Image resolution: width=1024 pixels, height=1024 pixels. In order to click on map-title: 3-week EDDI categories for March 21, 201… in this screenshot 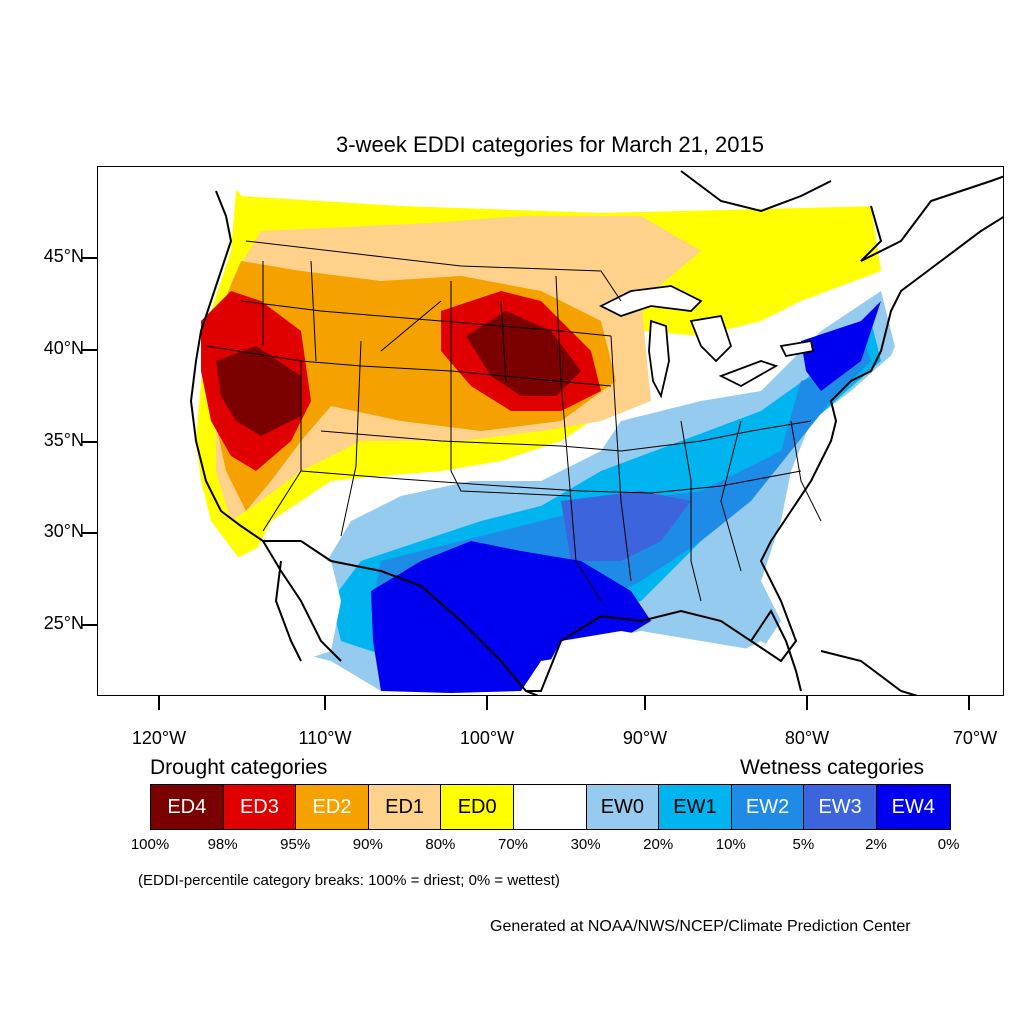, I will do `click(550, 144)`.